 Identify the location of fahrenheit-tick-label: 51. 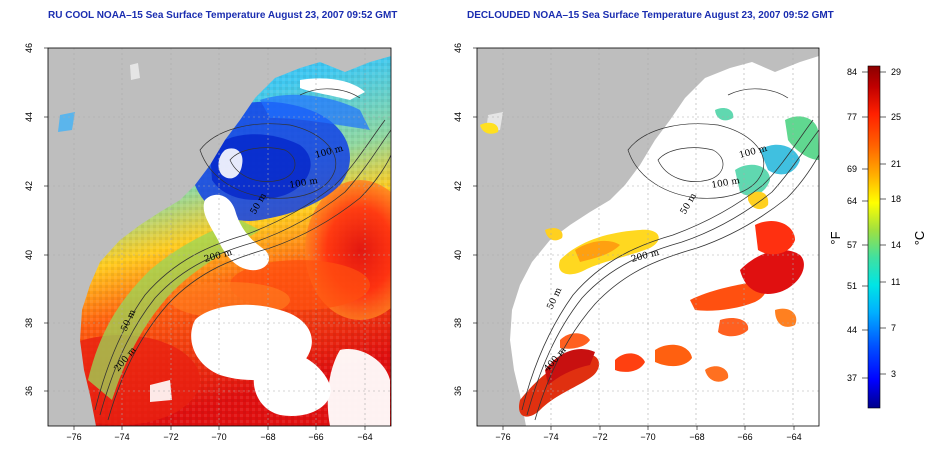
(852, 286).